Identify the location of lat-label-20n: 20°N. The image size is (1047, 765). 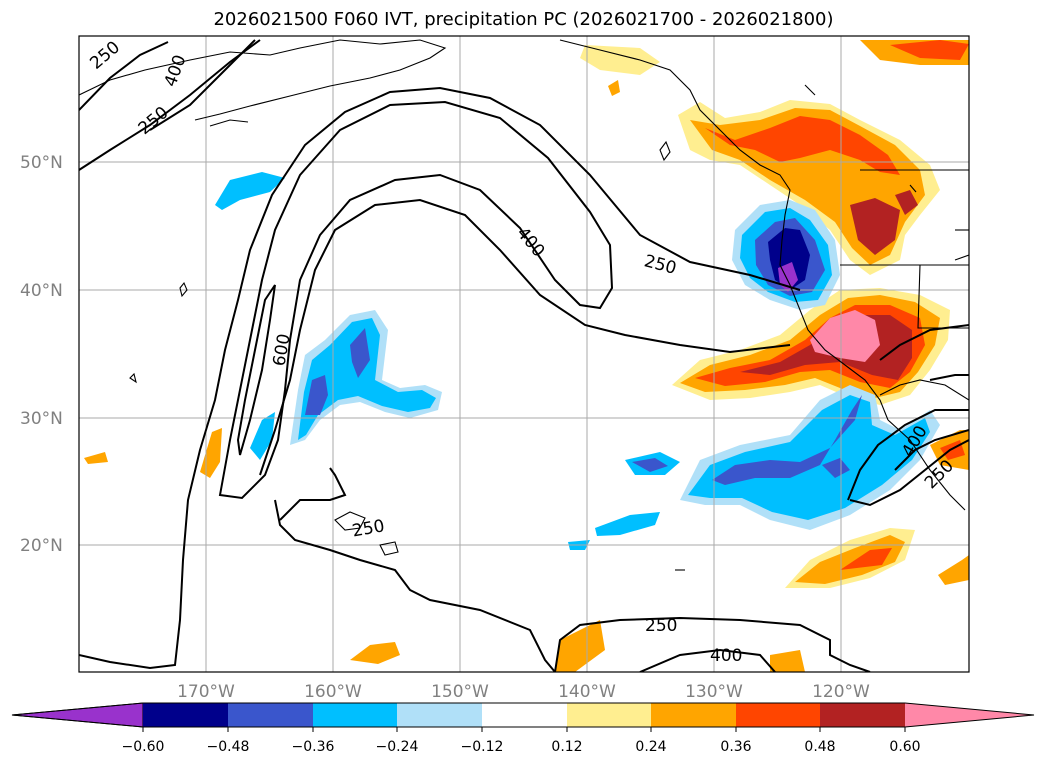
(41, 546).